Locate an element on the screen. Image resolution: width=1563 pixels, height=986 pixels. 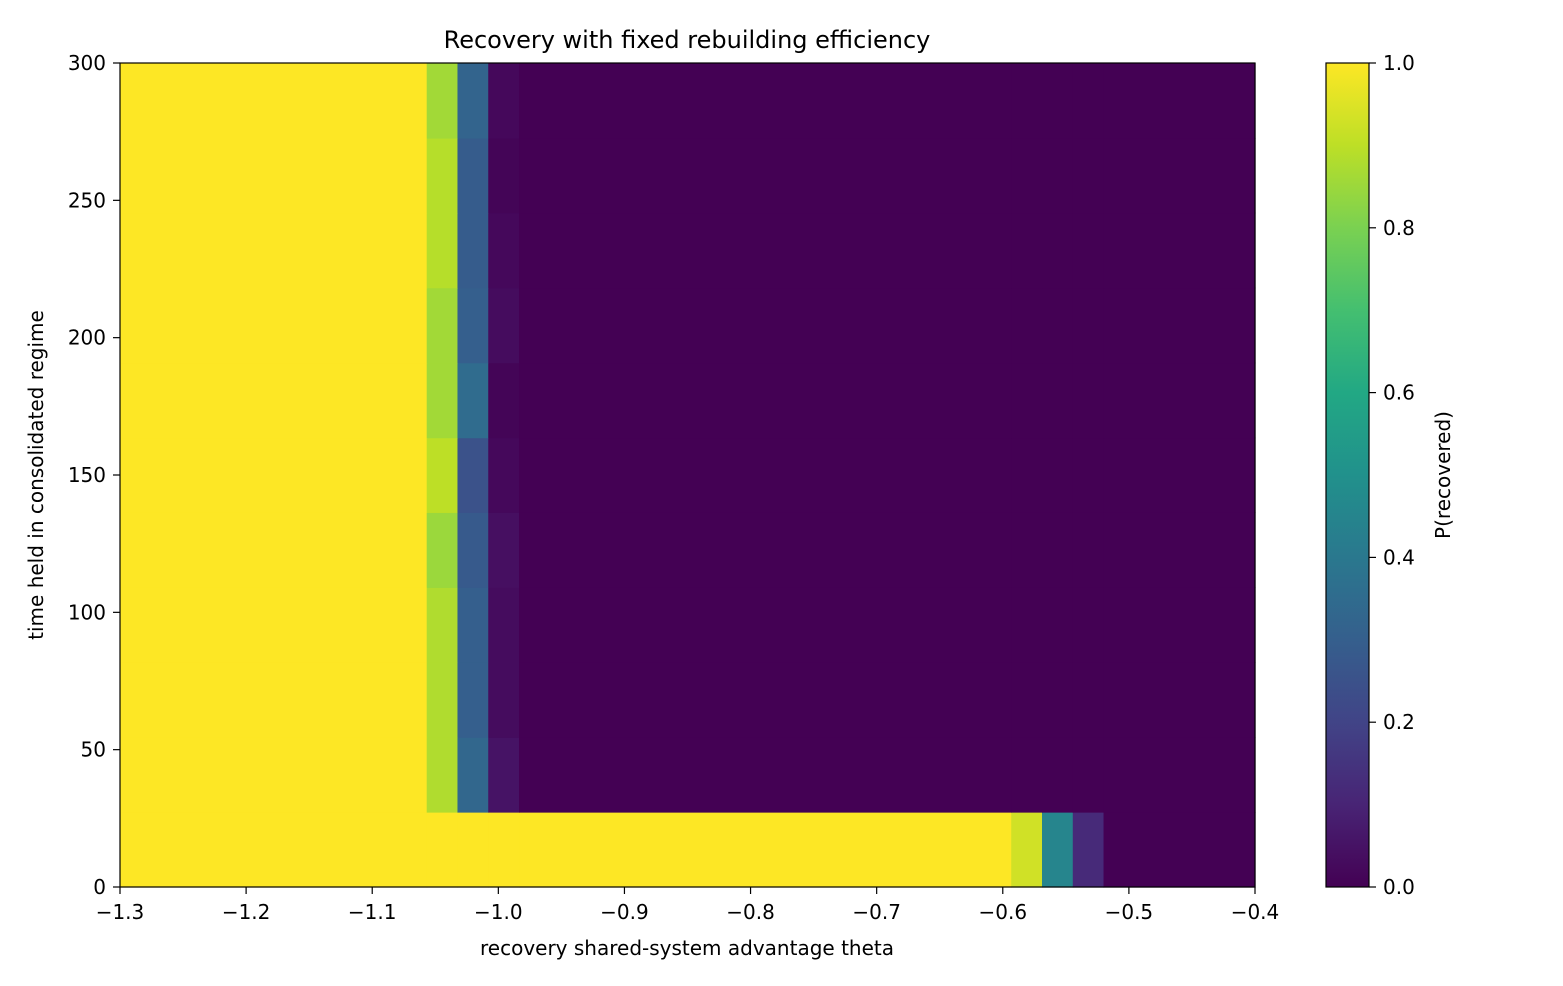
x-tick-label: −1.2 is located at coordinates (246, 912).